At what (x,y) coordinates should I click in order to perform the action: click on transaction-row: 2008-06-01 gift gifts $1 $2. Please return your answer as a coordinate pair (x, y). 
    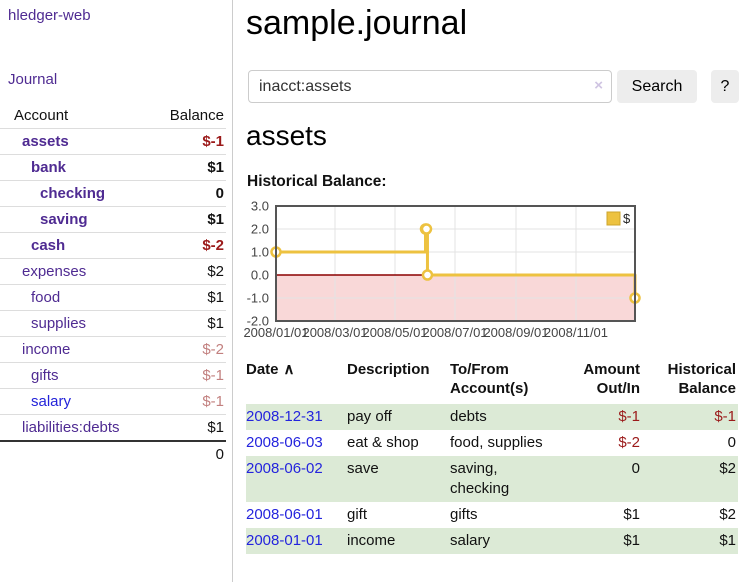
    Looking at the image, I should click on (492, 515).